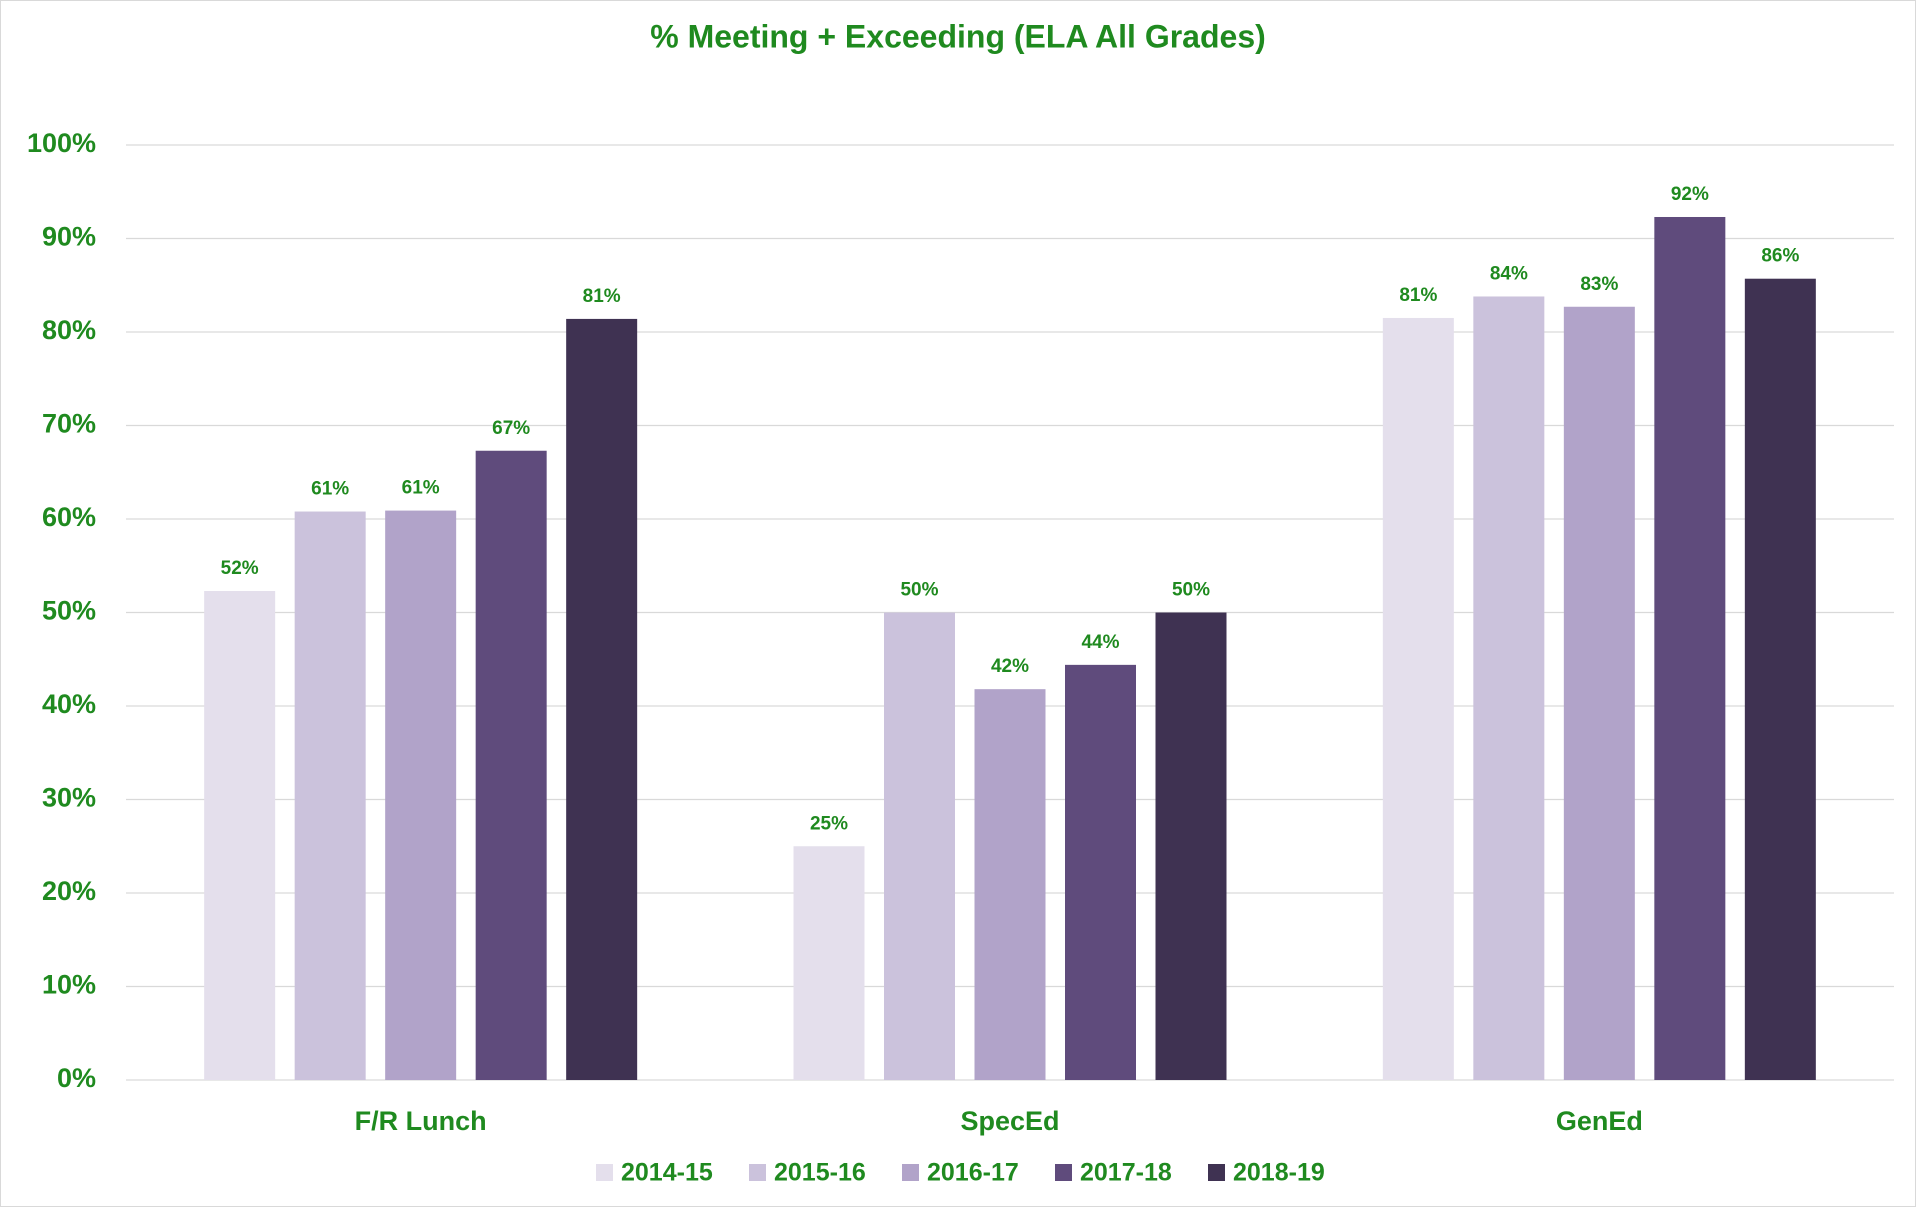 This screenshot has height=1207, width=1916. Describe the element at coordinates (69, 330) in the screenshot. I see `y-tick-label: 80%` at that location.